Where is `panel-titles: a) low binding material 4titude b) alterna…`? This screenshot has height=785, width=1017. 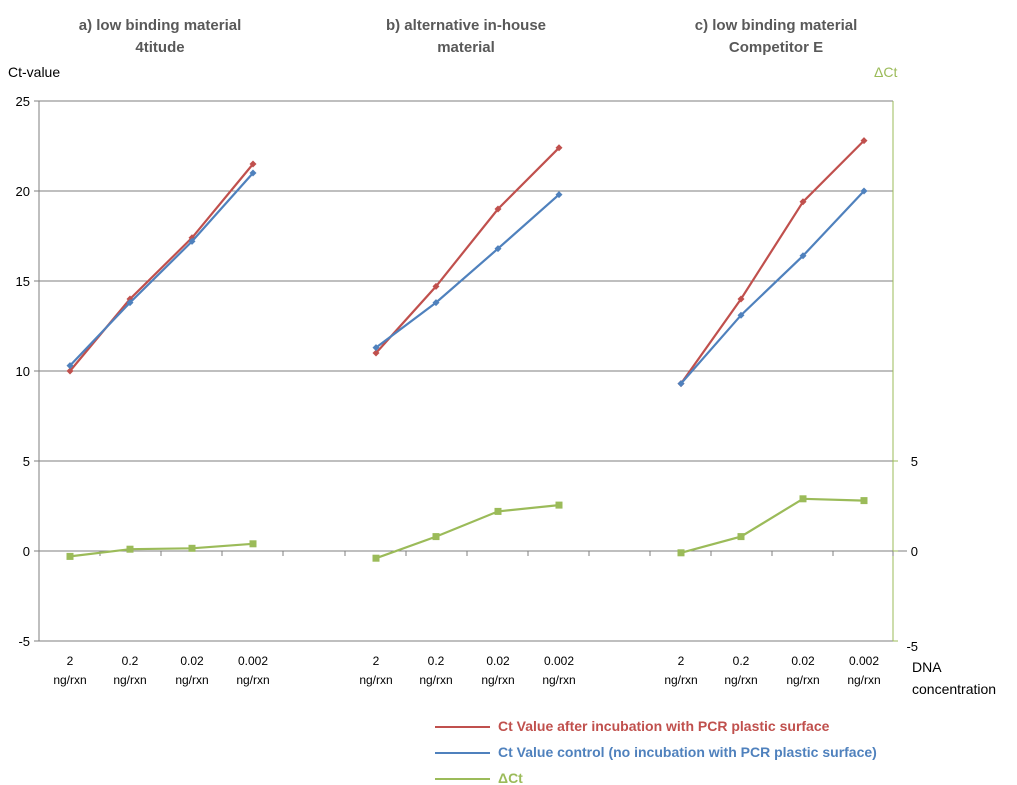
panel-titles: a) low binding material 4titude b) alterna… is located at coordinates (468, 36).